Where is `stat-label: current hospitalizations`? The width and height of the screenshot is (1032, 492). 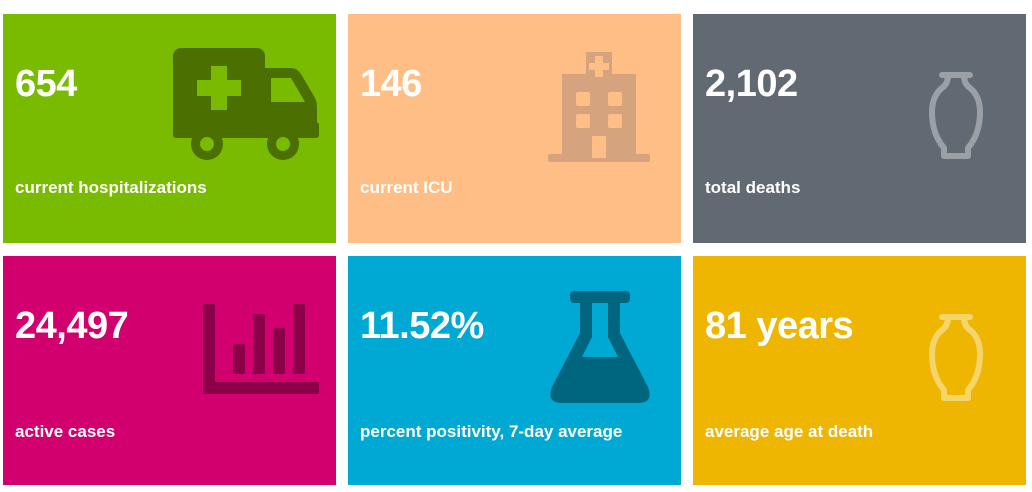
stat-label: current hospitalizations is located at coordinates (111, 187).